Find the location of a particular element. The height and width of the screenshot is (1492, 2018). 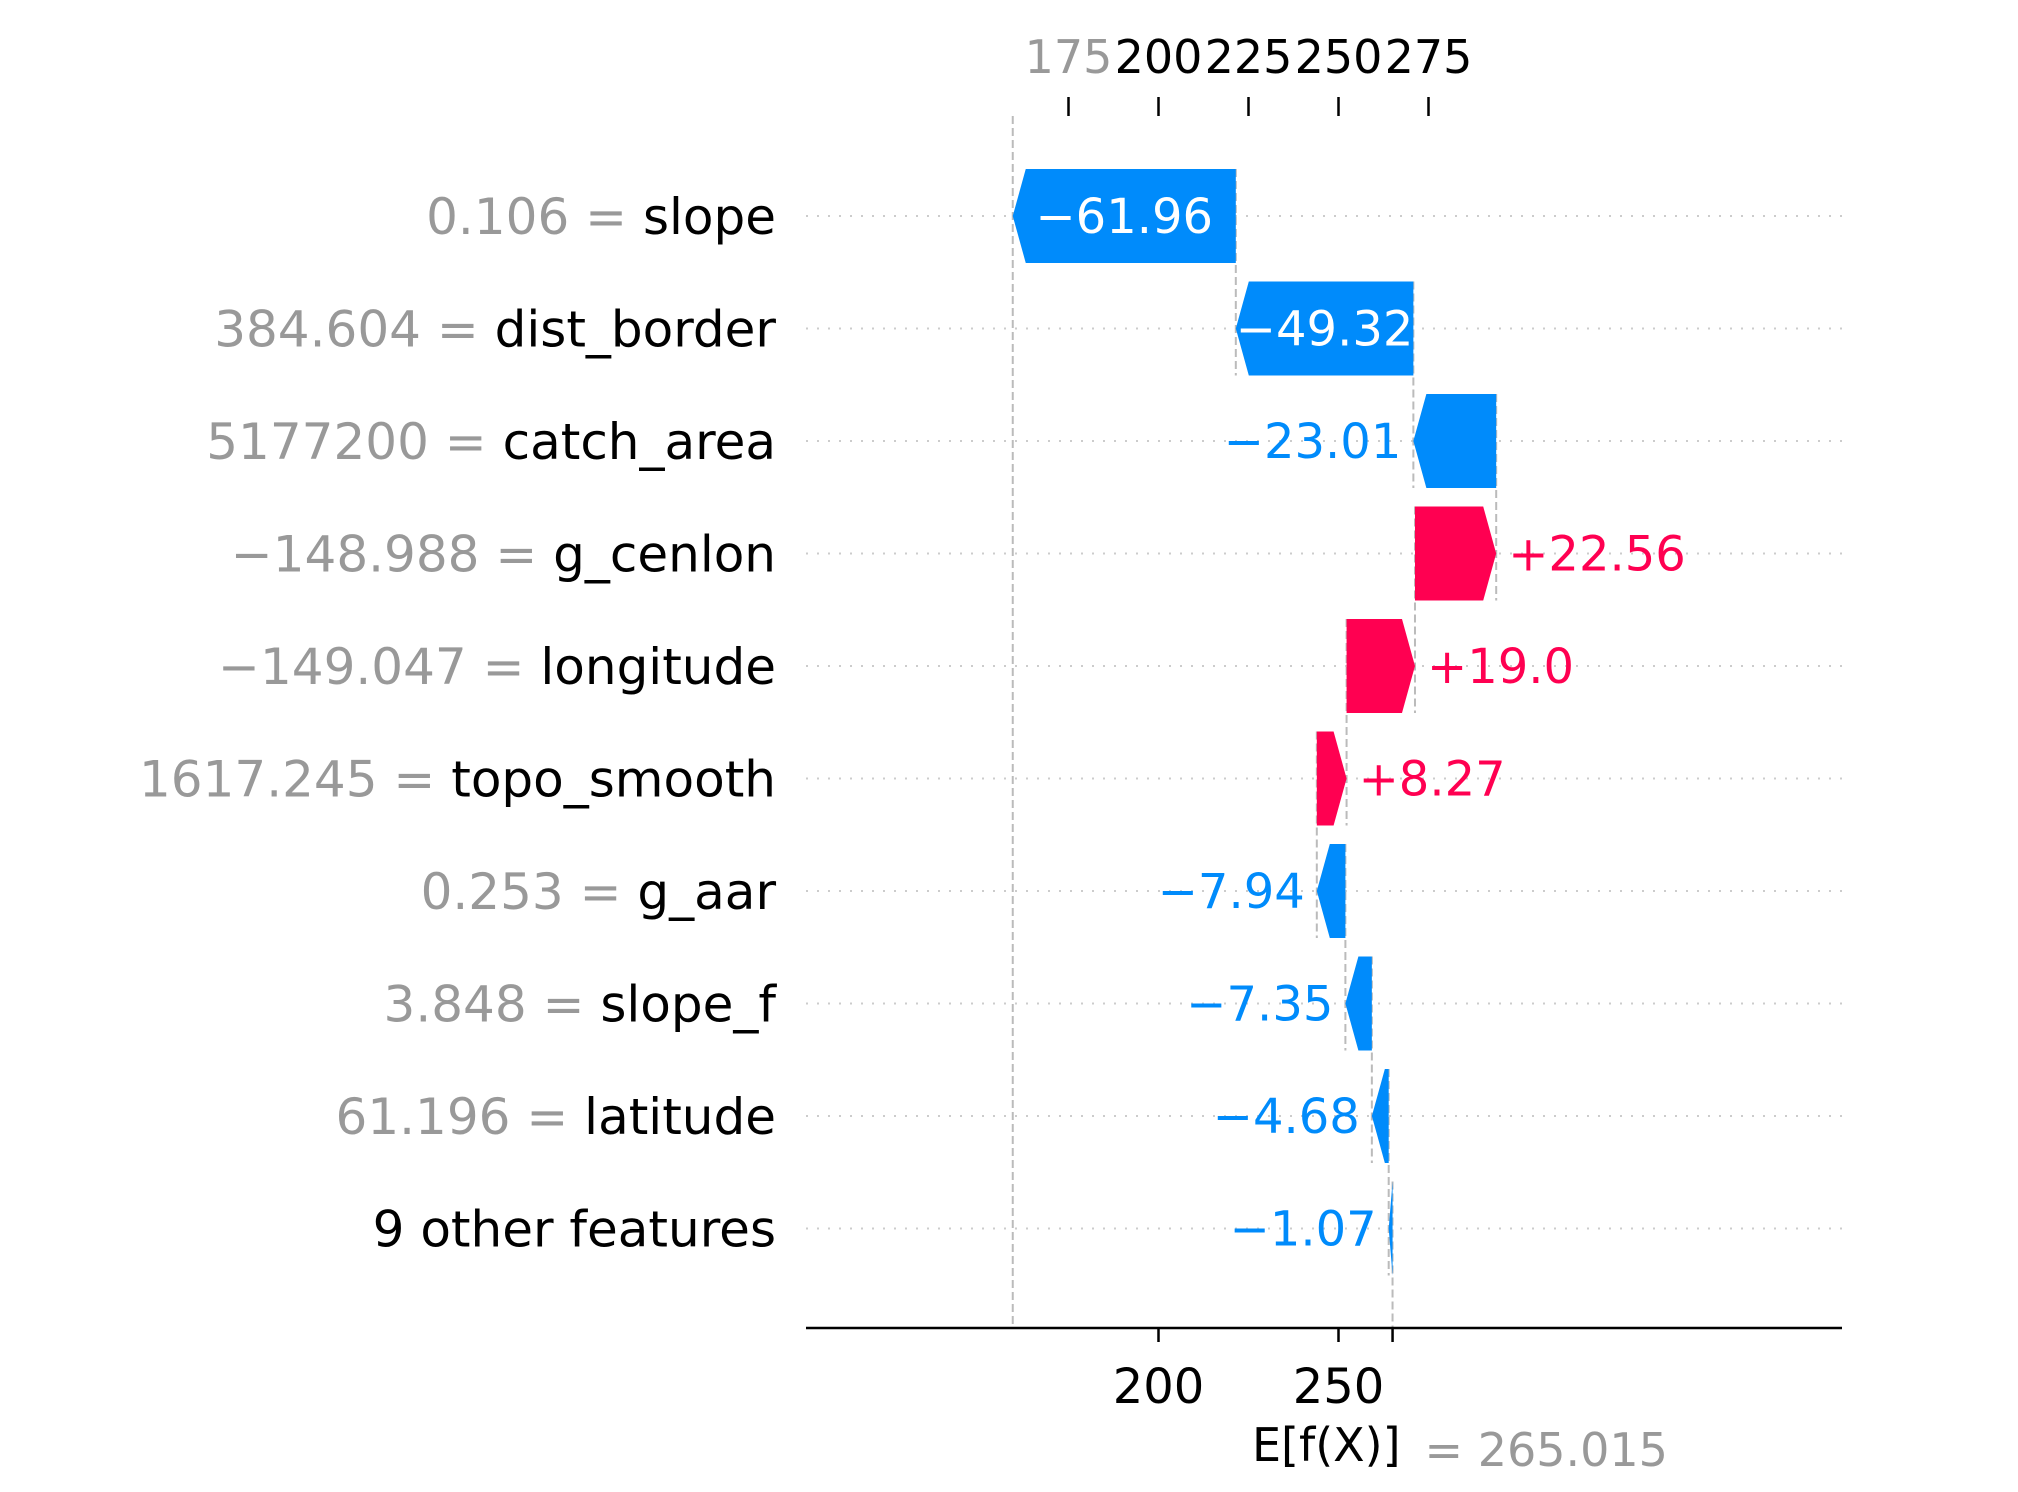

feature-label: 0.253 = g_aar is located at coordinates (599, 892).